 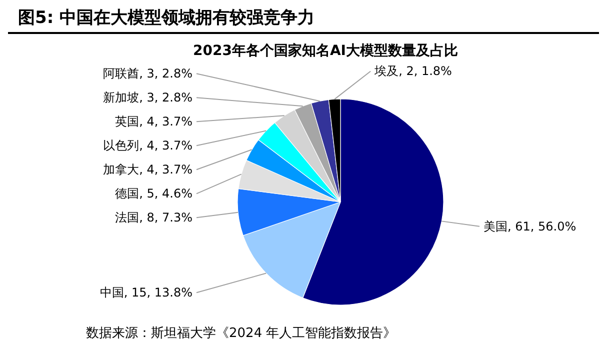 I want to click on slice-label: 中国, so click(x=112, y=293).